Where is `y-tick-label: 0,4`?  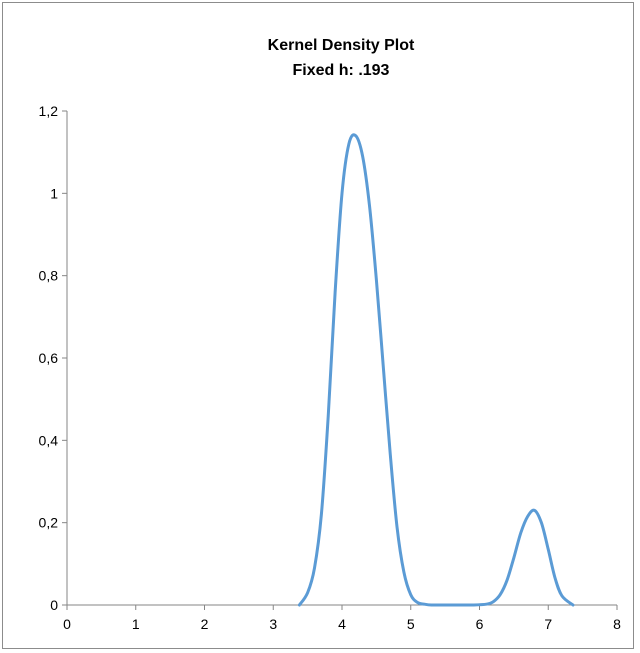 y-tick-label: 0,4 is located at coordinates (49, 440).